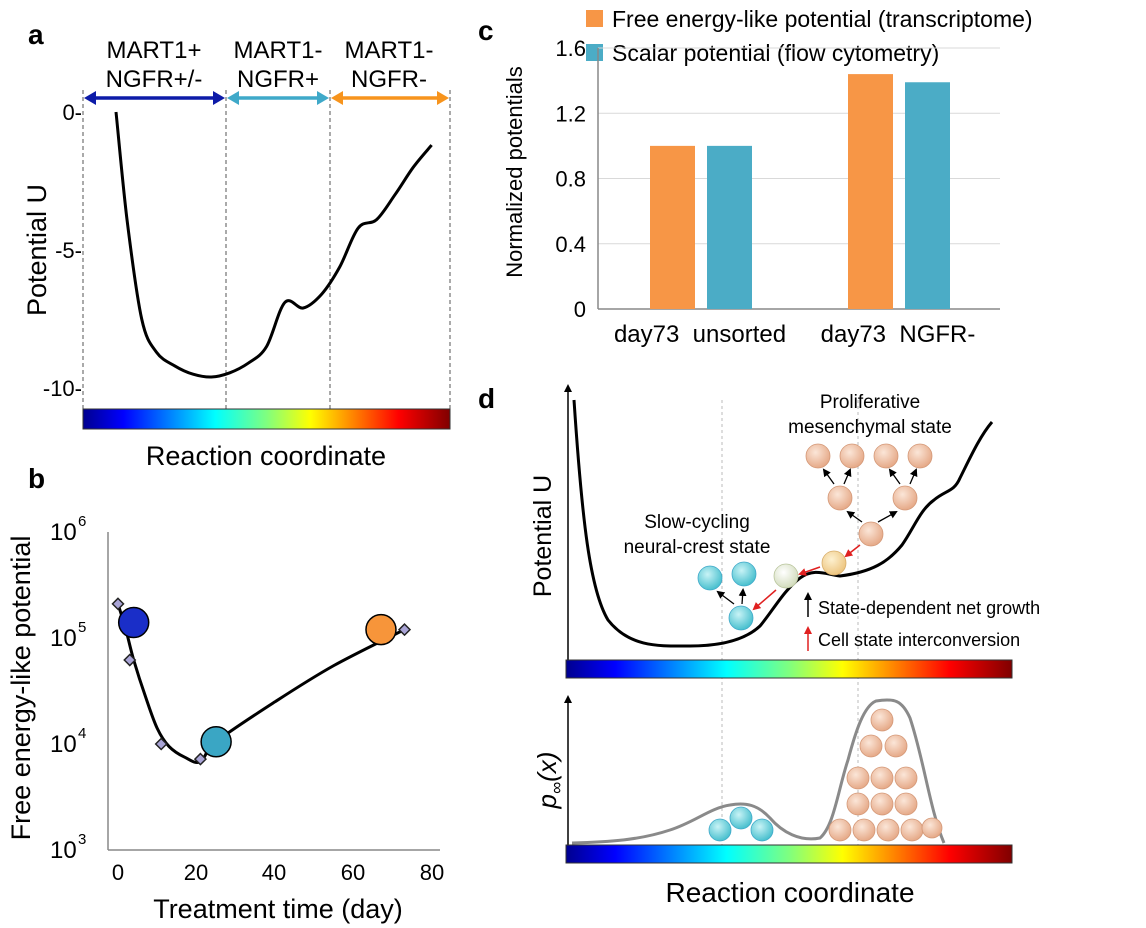 The height and width of the screenshot is (928, 1146). What do you see at coordinates (278, 50) in the screenshot?
I see `region-2-label-line1: MART1-` at bounding box center [278, 50].